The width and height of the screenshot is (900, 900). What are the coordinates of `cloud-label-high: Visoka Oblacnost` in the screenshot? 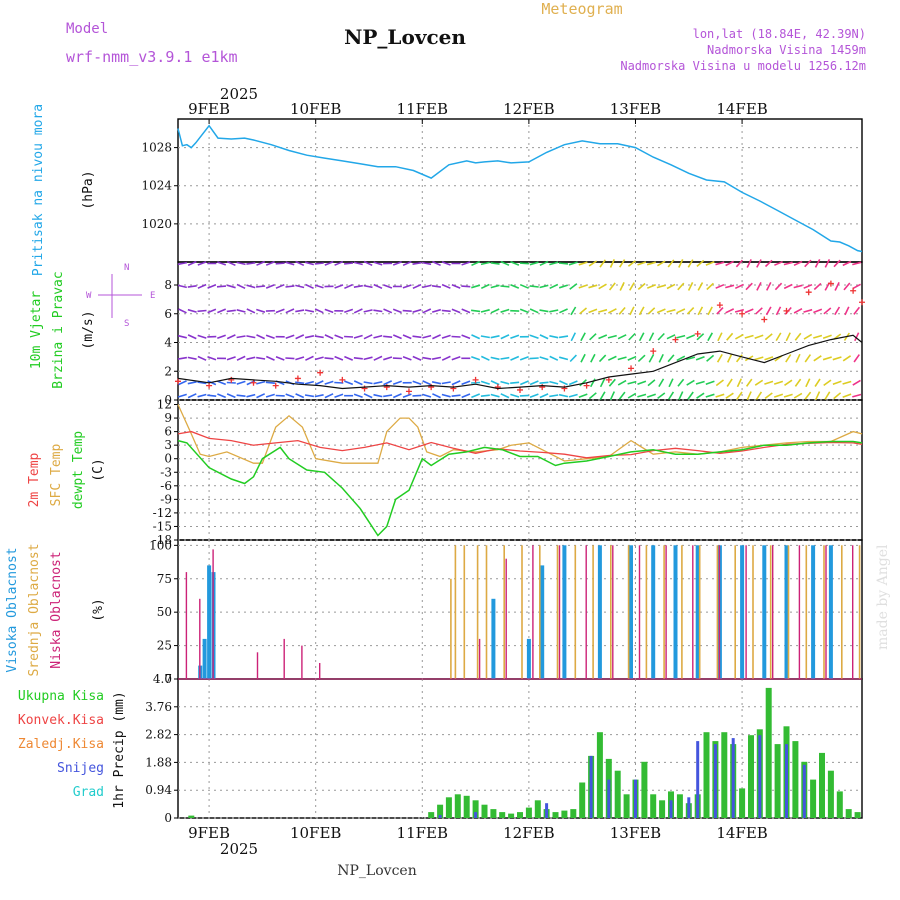 It's located at (12, 609).